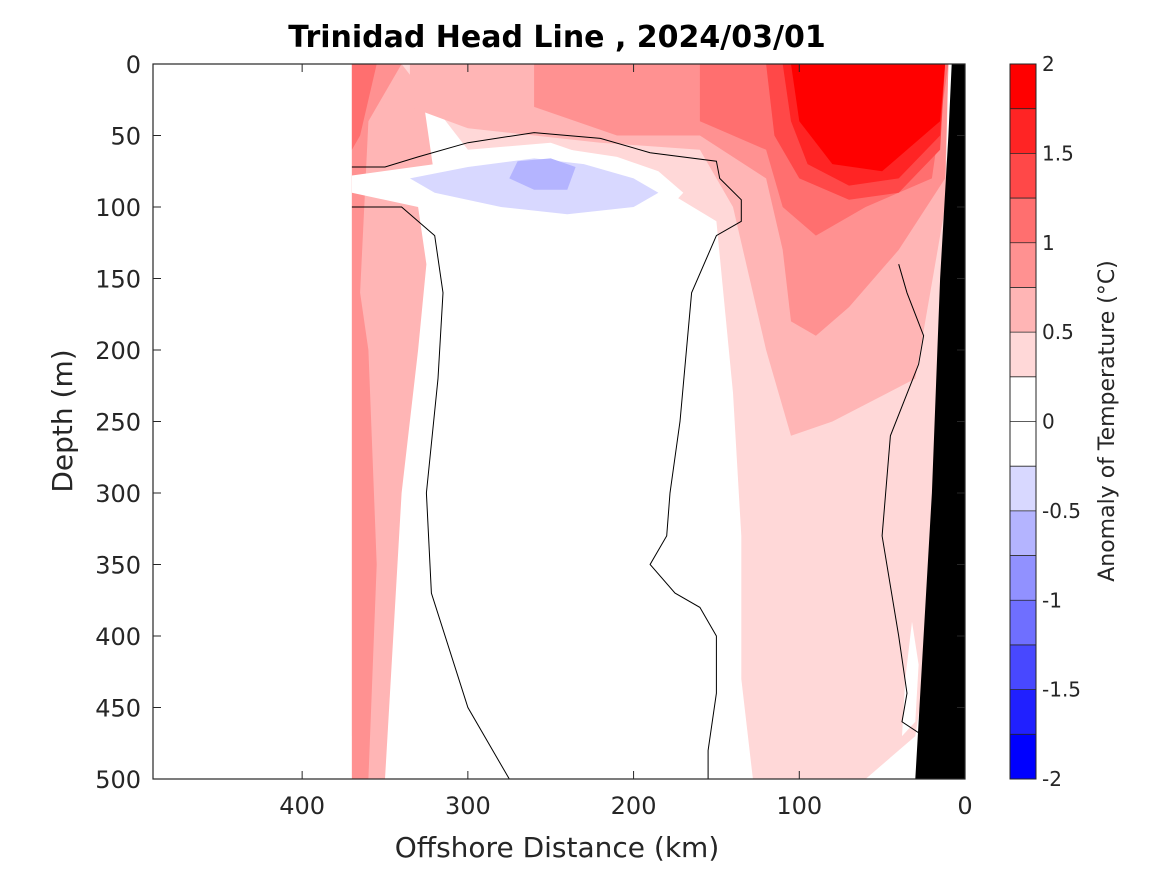 This screenshot has height=875, width=1167. Describe the element at coordinates (556, 37) in the screenshot. I see `chart-title: Trinidad Head Line , 2024/03/01` at that location.